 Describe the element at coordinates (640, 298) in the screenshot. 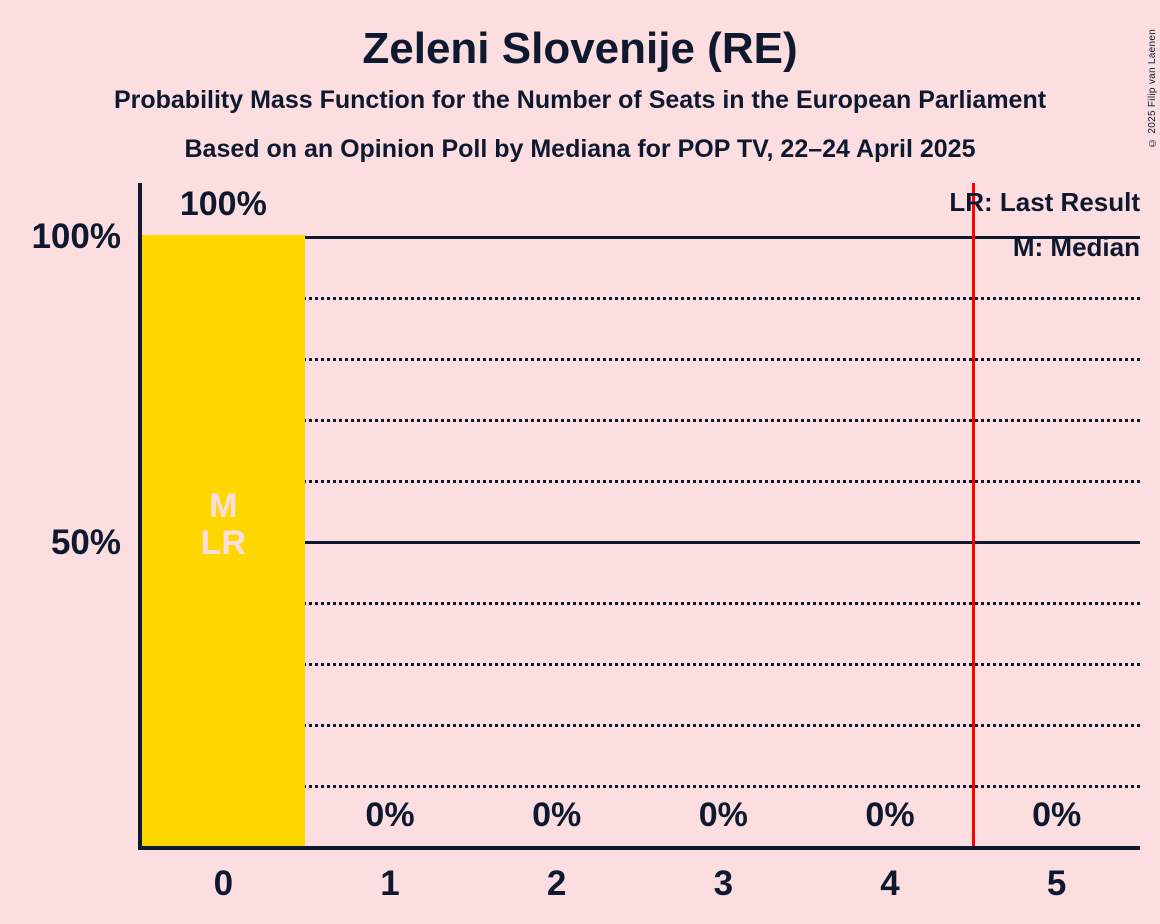

I see `gridline-90pct` at that location.